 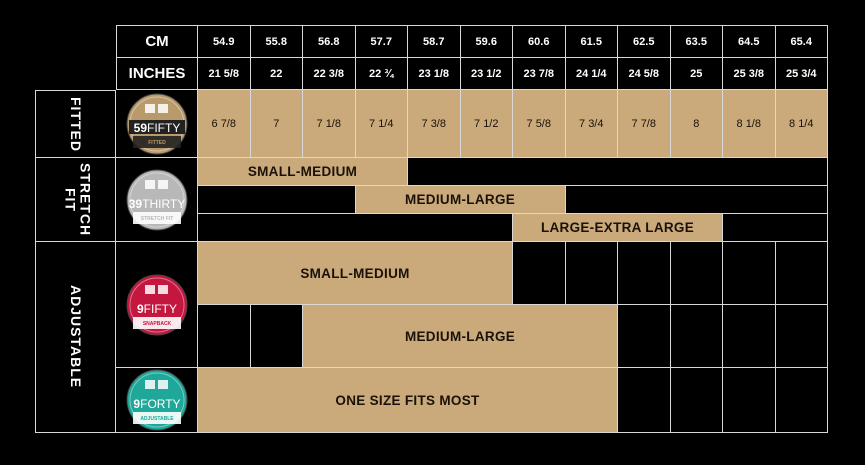 I want to click on 9fifty-logo: 9FIFTY SNAPBACK, so click(x=157, y=305).